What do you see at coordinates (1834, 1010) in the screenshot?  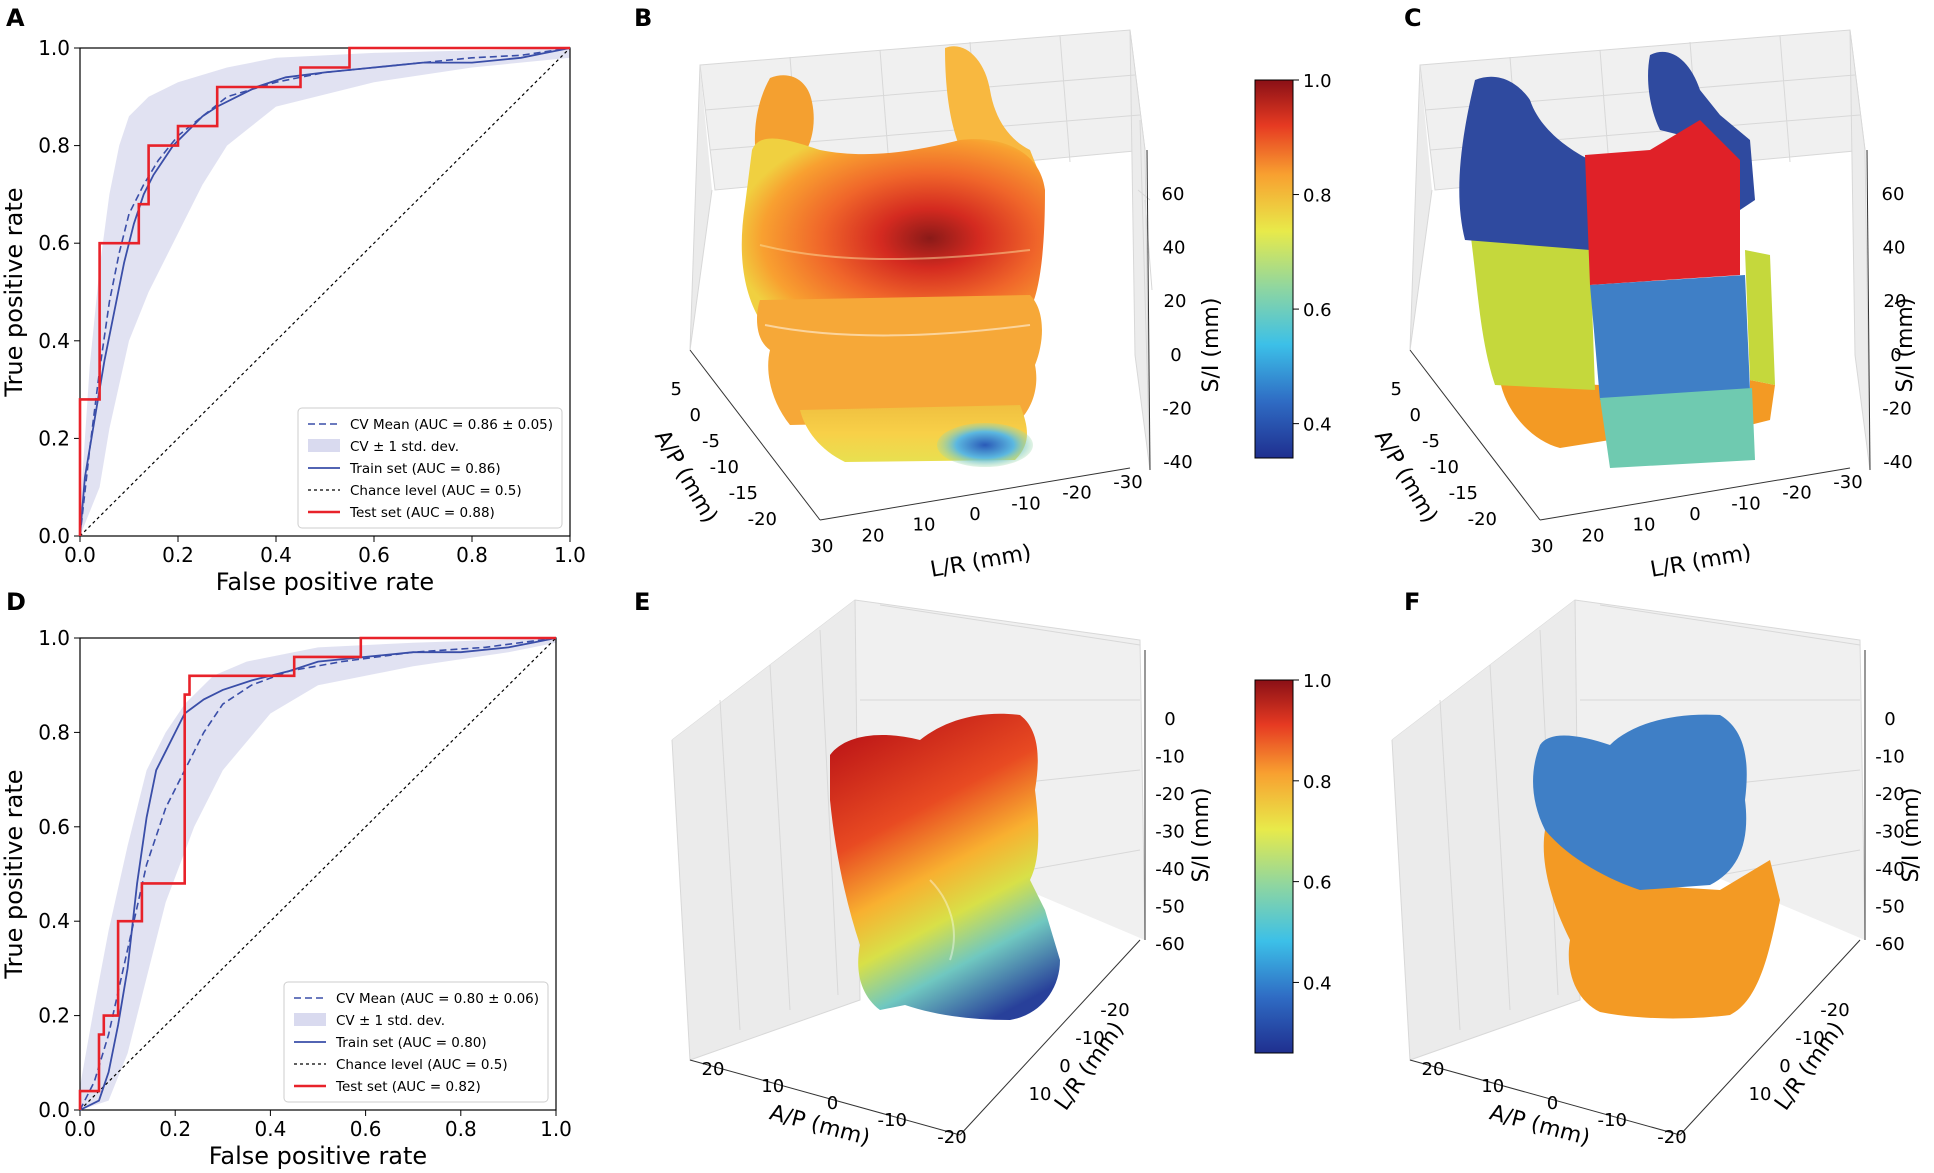 I see `panel-f-lr-tick: -20` at bounding box center [1834, 1010].